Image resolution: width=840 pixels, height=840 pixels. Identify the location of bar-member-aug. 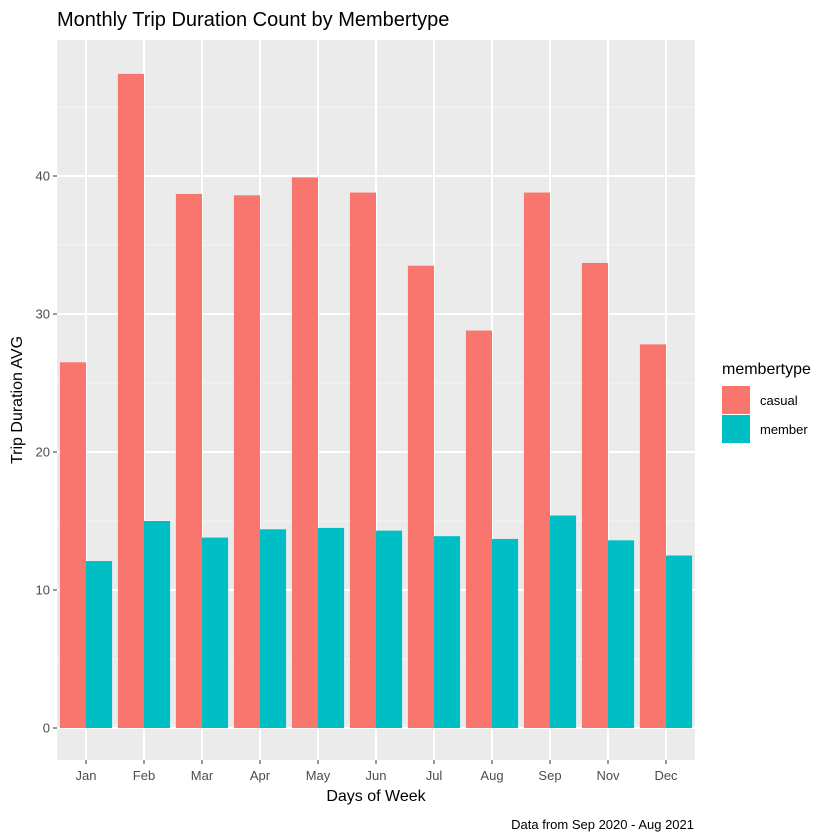
(505, 633).